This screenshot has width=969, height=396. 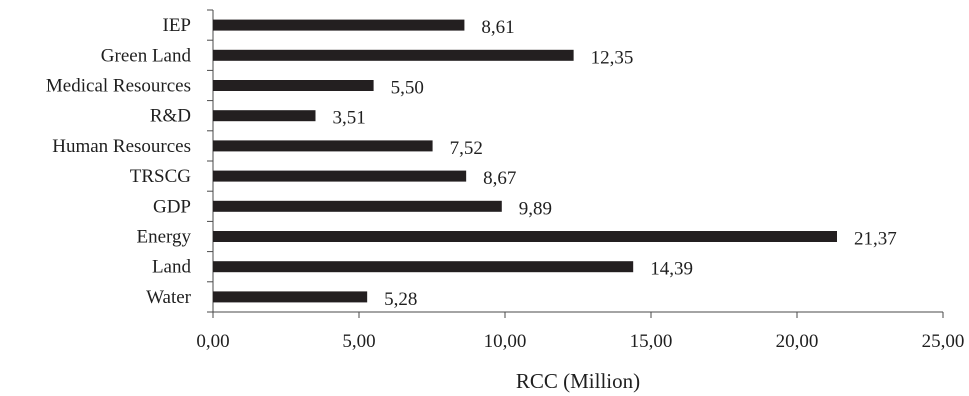 I want to click on category-label: Human Resources, so click(x=121, y=146).